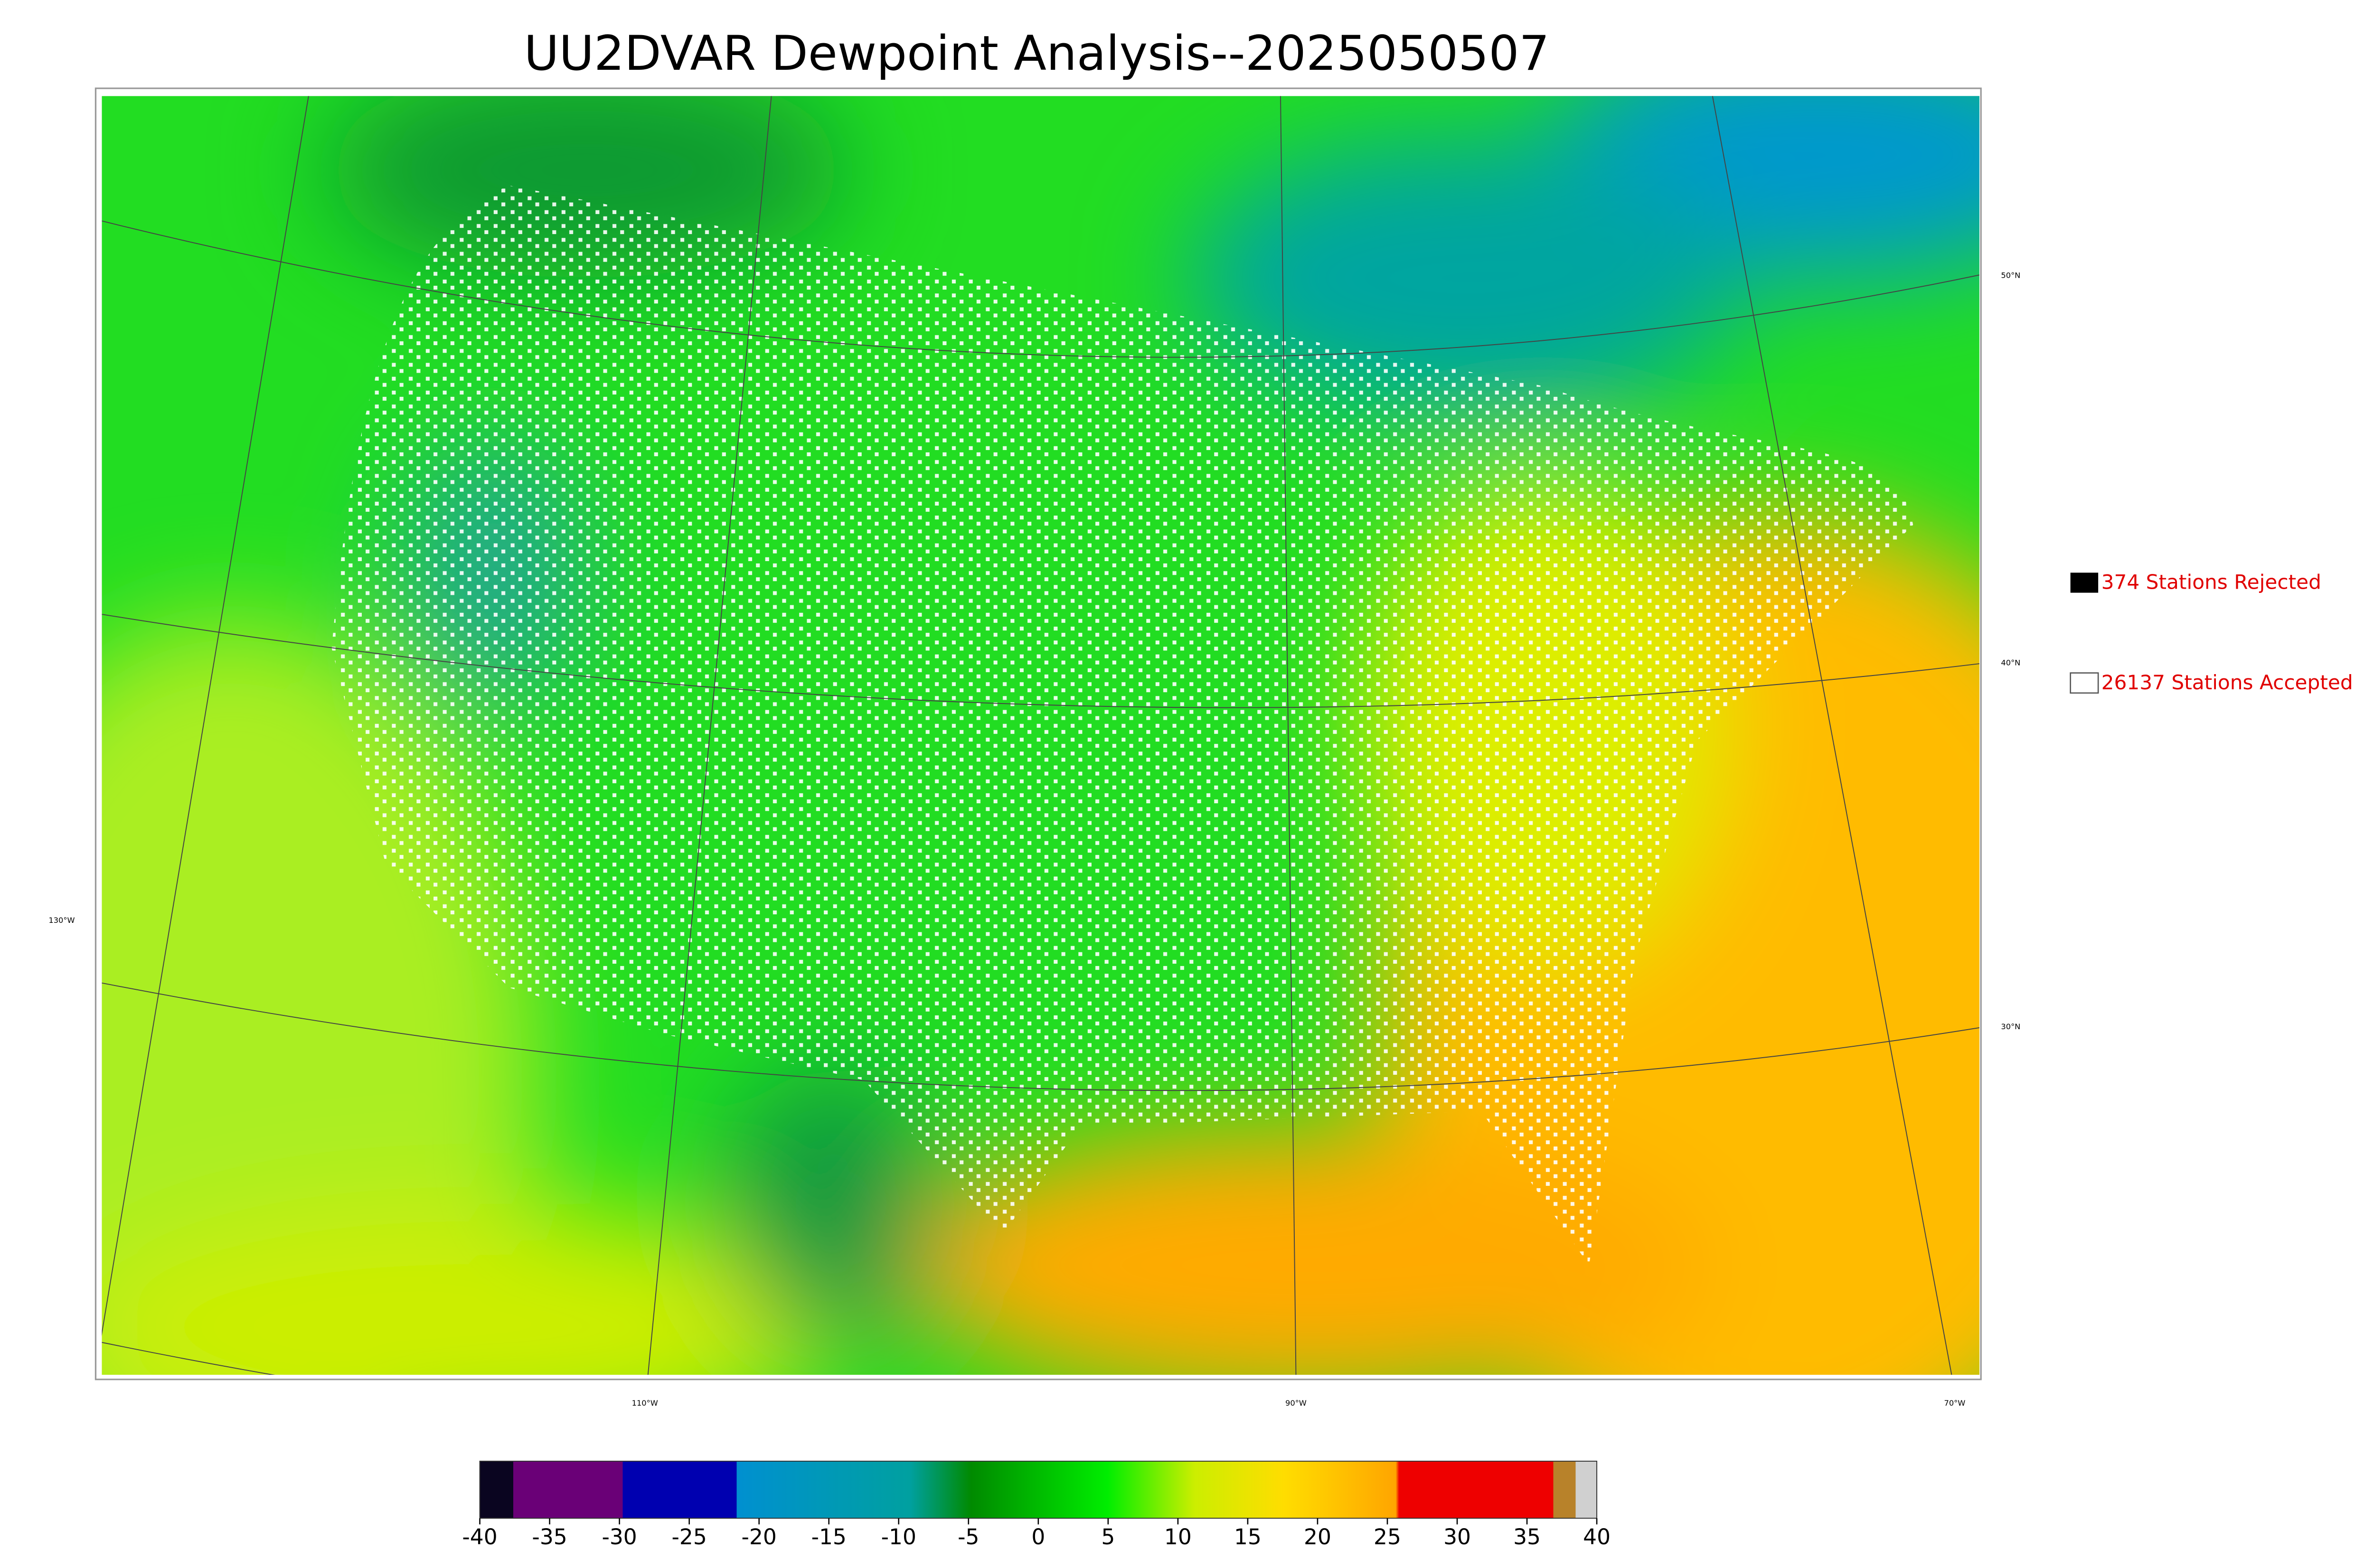 The width and height of the screenshot is (2374, 1568). Describe the element at coordinates (479, 1537) in the screenshot. I see `colorbar-tick-label: -40` at that location.